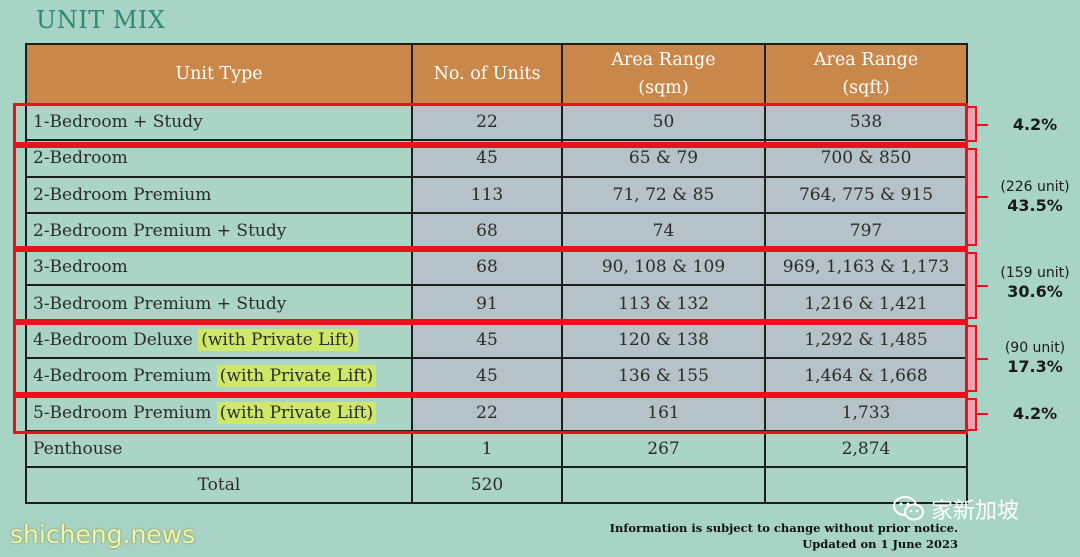 The image size is (1080, 557). Describe the element at coordinates (908, 508) in the screenshot. I see `wechat-icon` at that location.